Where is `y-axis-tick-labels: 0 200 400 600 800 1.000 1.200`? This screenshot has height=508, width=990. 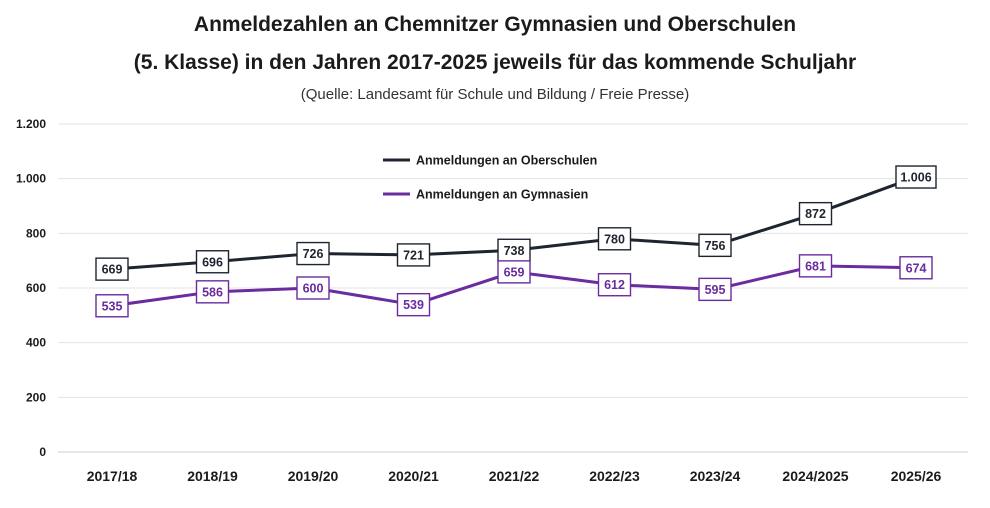
y-axis-tick-labels: 0 200 400 600 800 1.000 1.200 is located at coordinates (31, 288).